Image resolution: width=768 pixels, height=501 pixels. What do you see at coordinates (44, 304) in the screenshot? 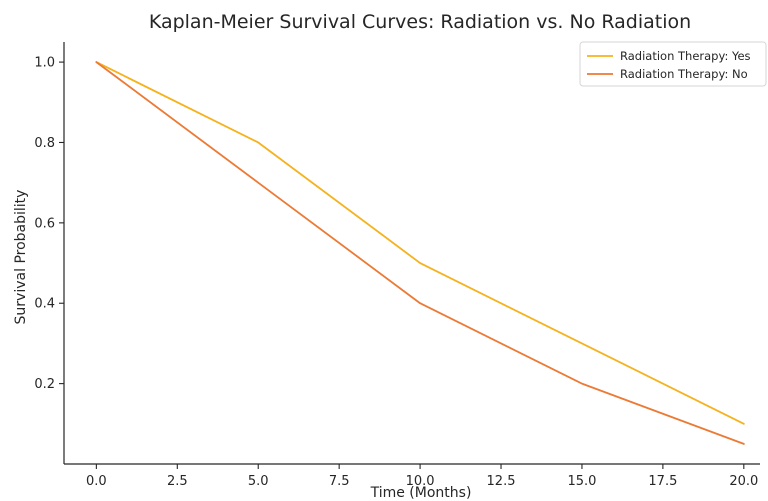
I see `y-tick-label: 0.4` at bounding box center [44, 304].